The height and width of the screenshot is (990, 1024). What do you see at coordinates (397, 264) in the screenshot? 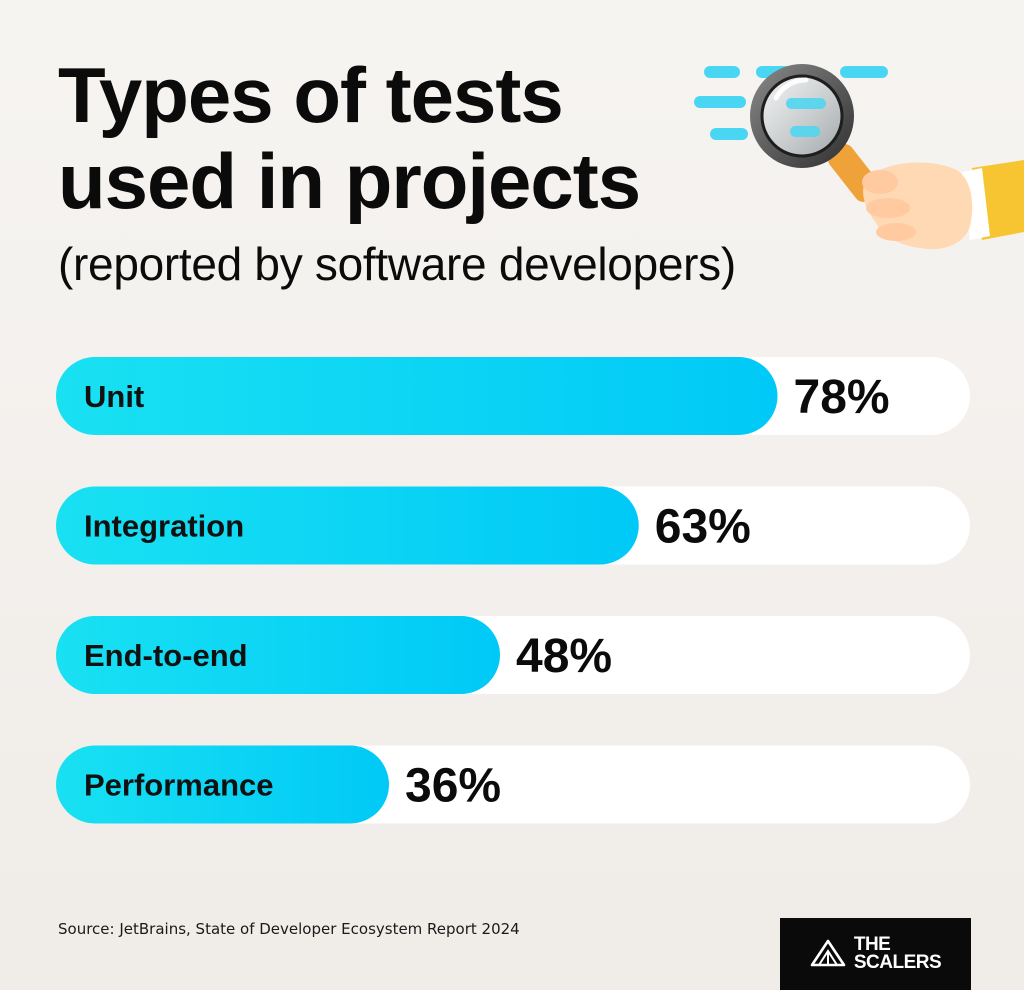
I see `chart-subtitle: (reported by software developers)` at bounding box center [397, 264].